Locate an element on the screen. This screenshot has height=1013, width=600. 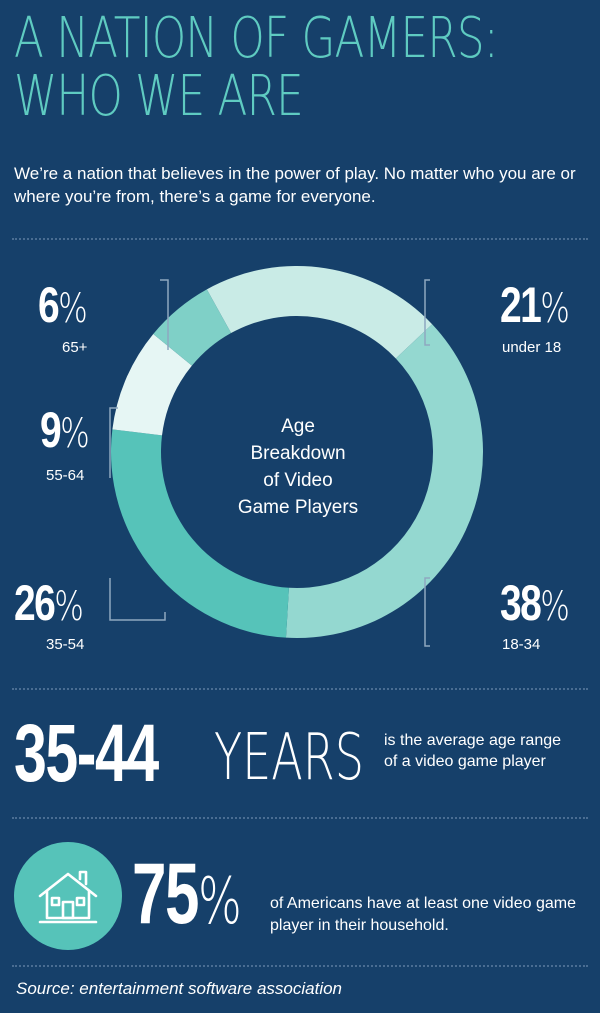
house-badge is located at coordinates (68, 896).